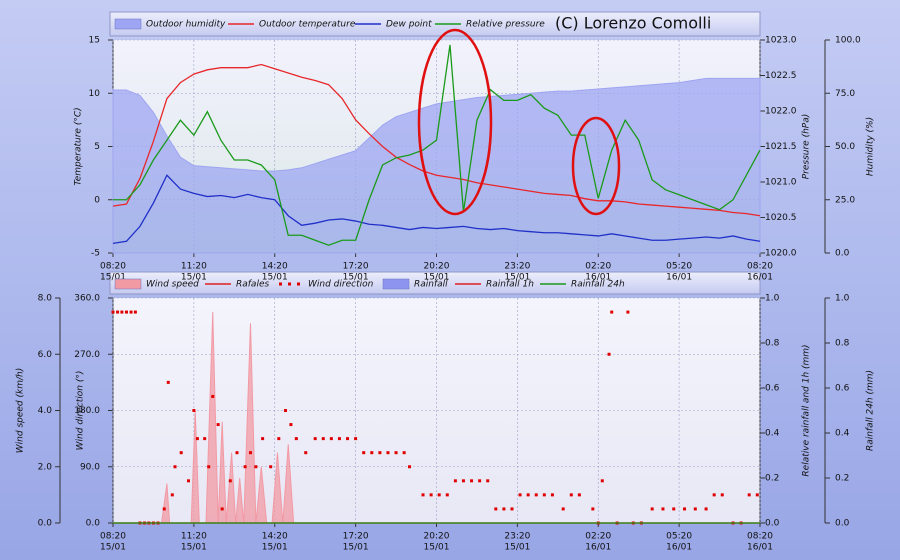 The image size is (900, 560). I want to click on legend-box, so click(435, 283).